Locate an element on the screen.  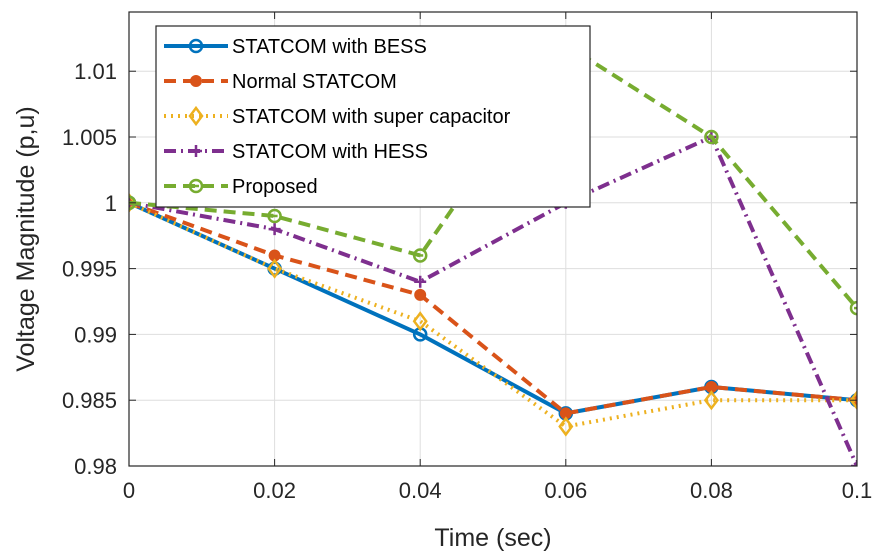
marker-circle is located at coordinates (196, 46).